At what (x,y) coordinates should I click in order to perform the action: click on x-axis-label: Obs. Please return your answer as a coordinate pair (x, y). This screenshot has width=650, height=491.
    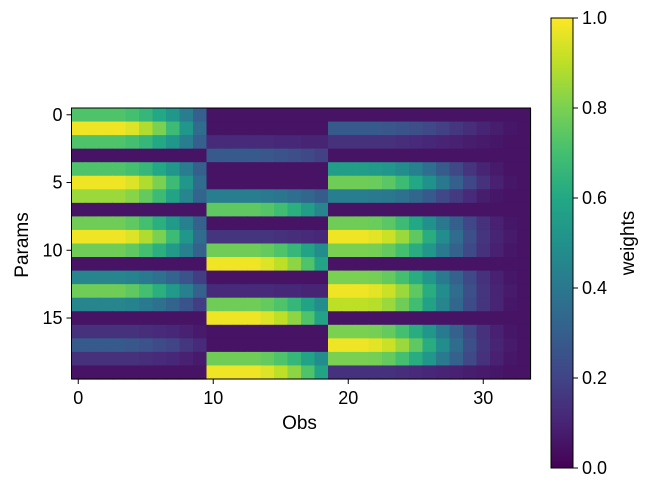
    Looking at the image, I should click on (299, 423).